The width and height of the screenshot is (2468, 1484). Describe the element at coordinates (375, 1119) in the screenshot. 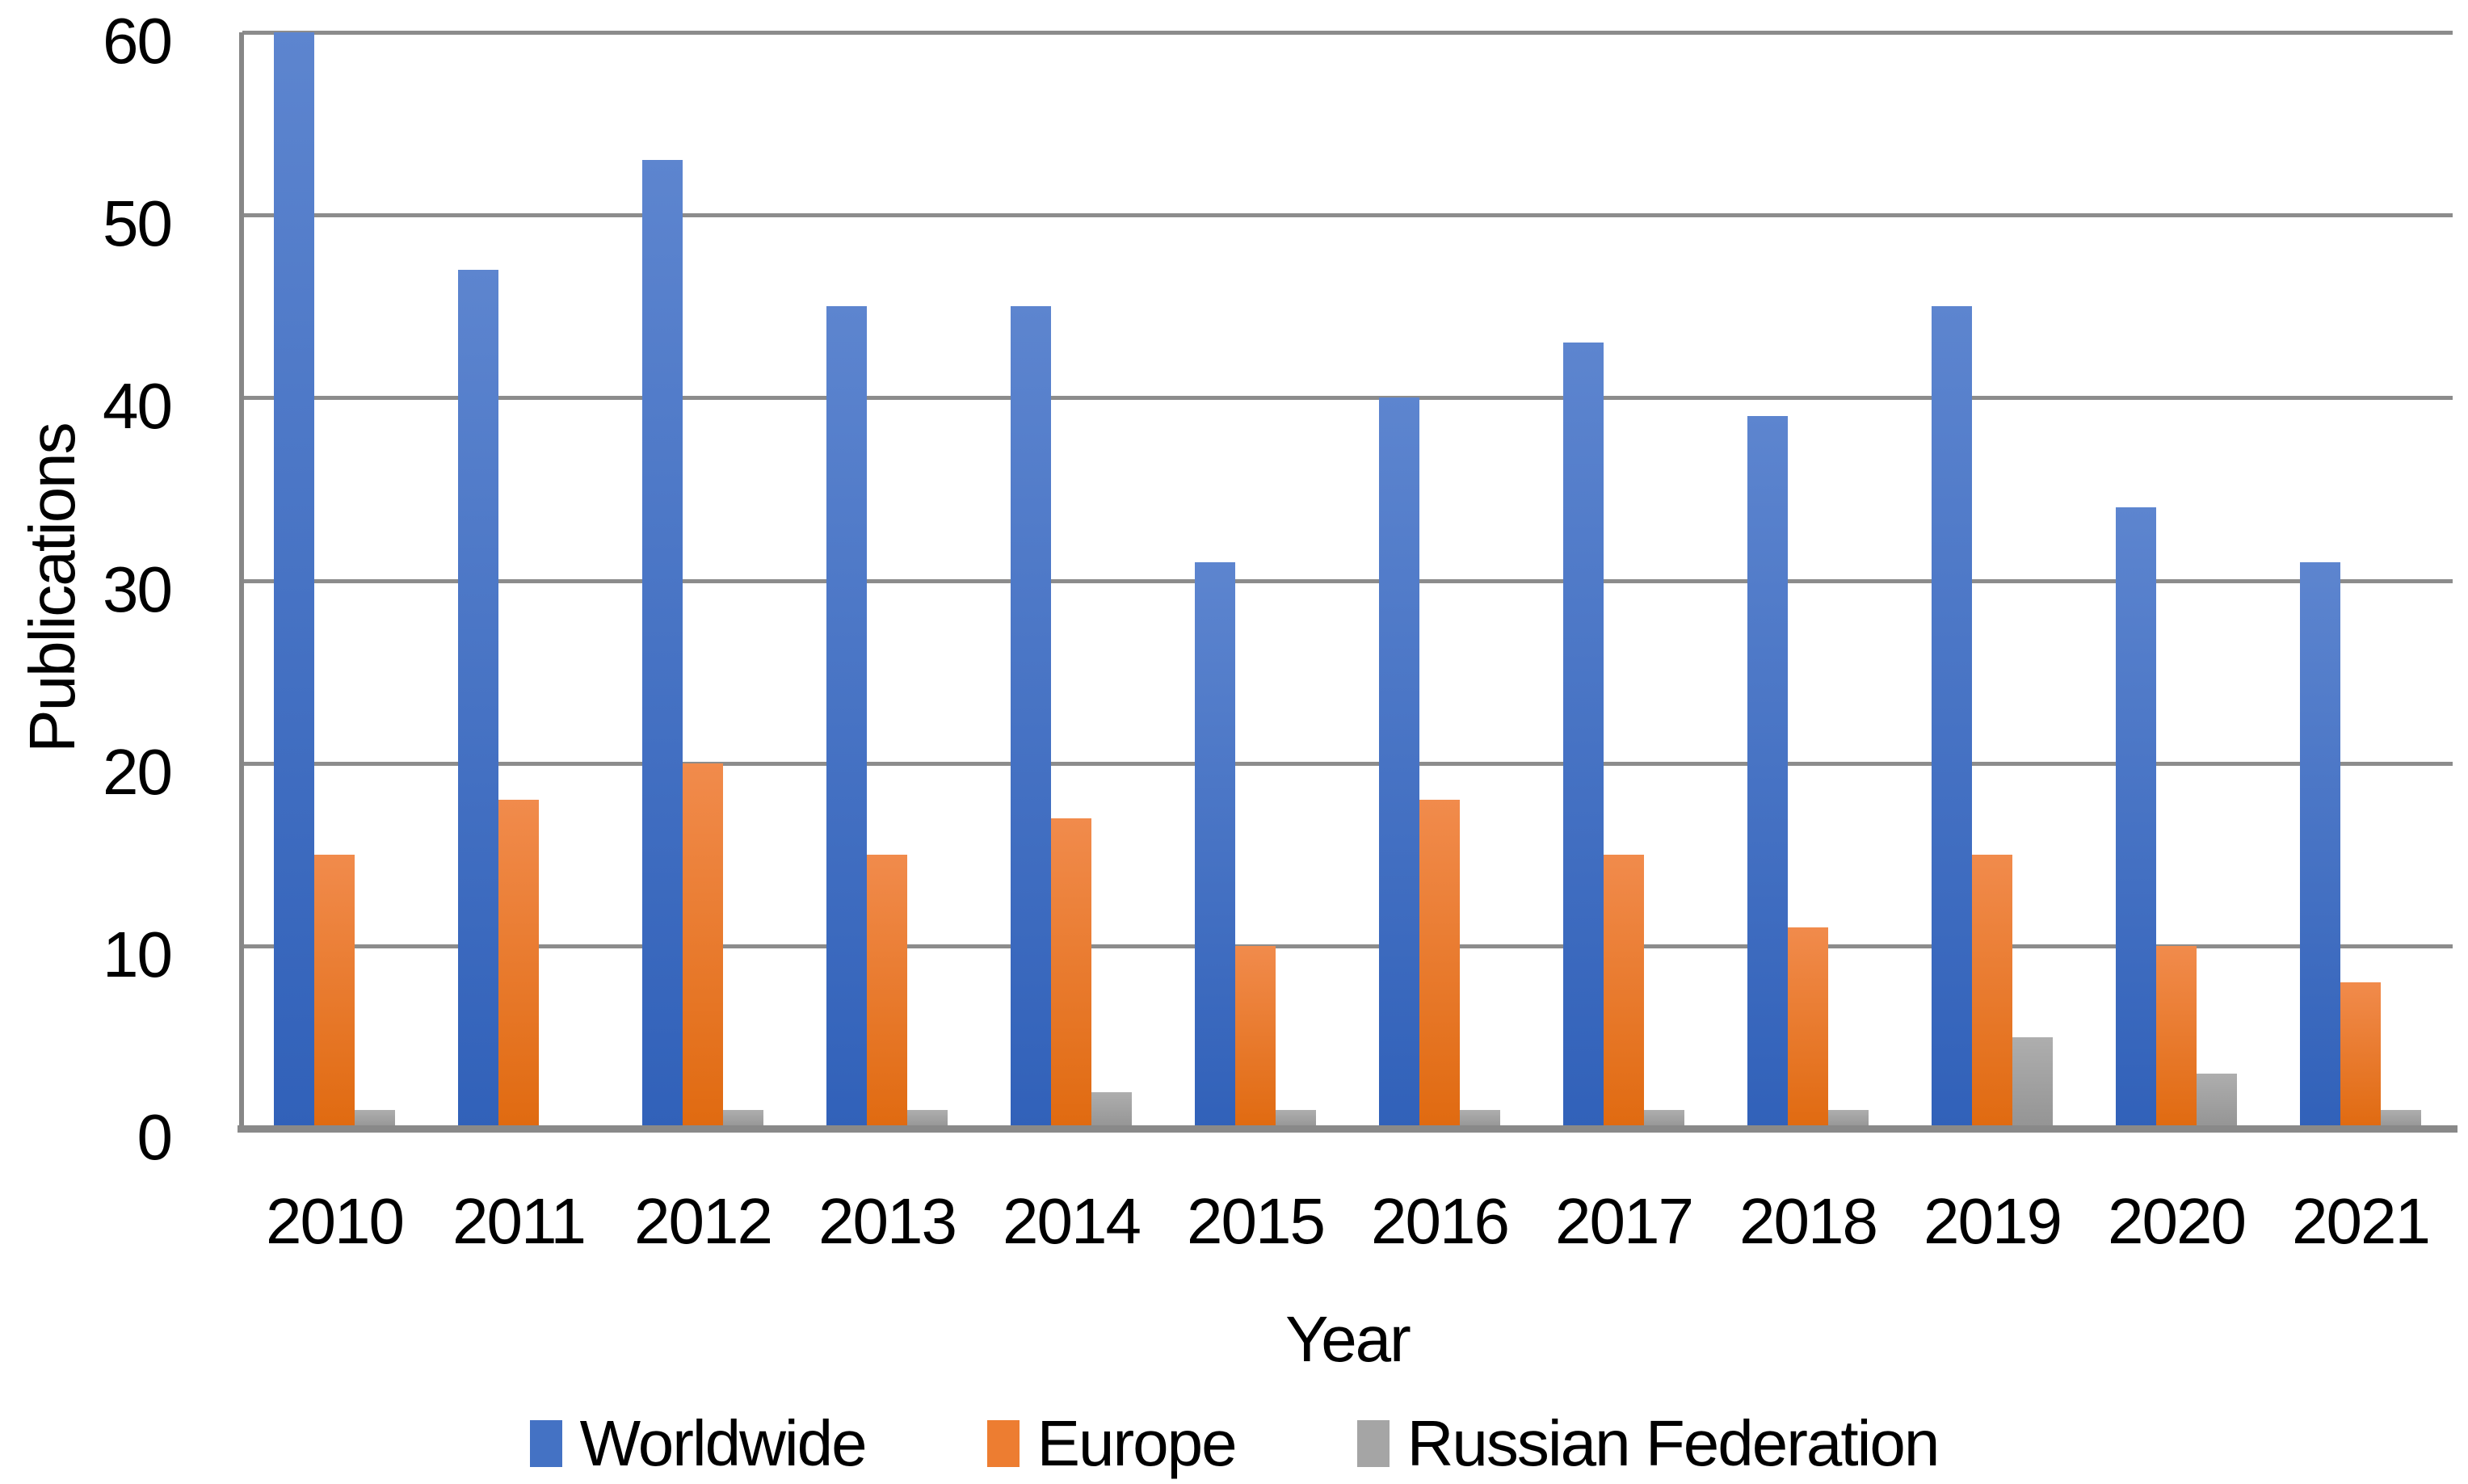

I see `bar-russian-federation-2010` at that location.